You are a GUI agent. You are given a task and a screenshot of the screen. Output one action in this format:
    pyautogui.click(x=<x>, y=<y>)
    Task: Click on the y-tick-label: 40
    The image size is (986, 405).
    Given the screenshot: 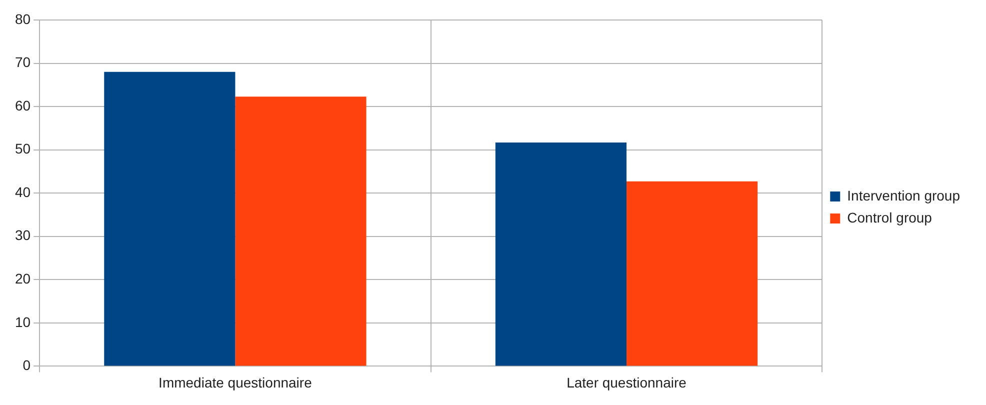 What is the action you would take?
    pyautogui.click(x=22, y=192)
    